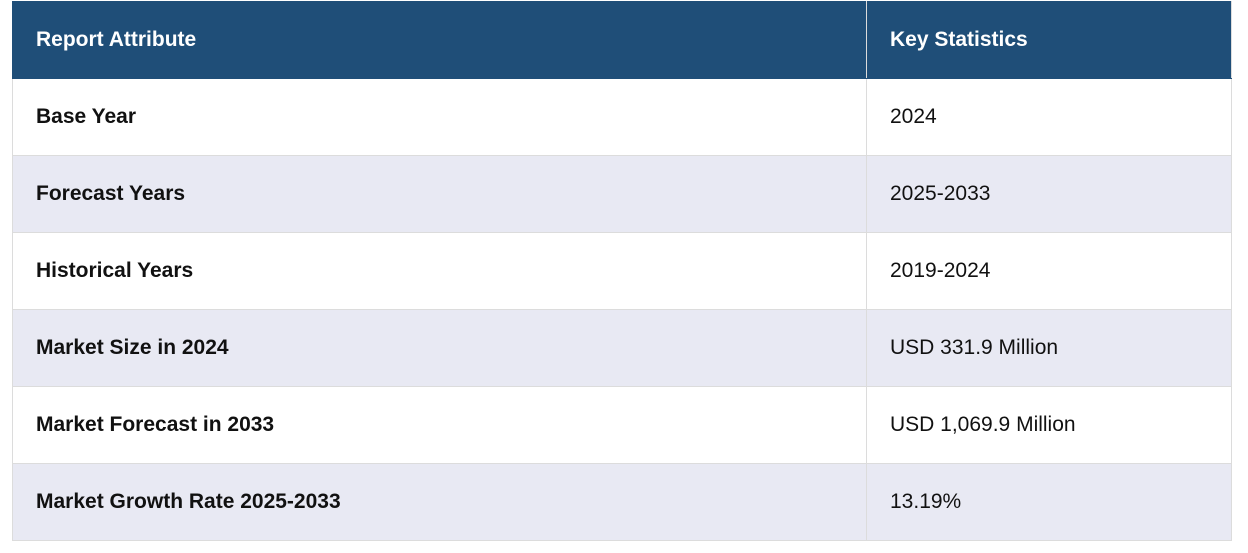 The image size is (1248, 553). What do you see at coordinates (1049, 40) in the screenshot?
I see `header-cell: Key Statistics` at bounding box center [1049, 40].